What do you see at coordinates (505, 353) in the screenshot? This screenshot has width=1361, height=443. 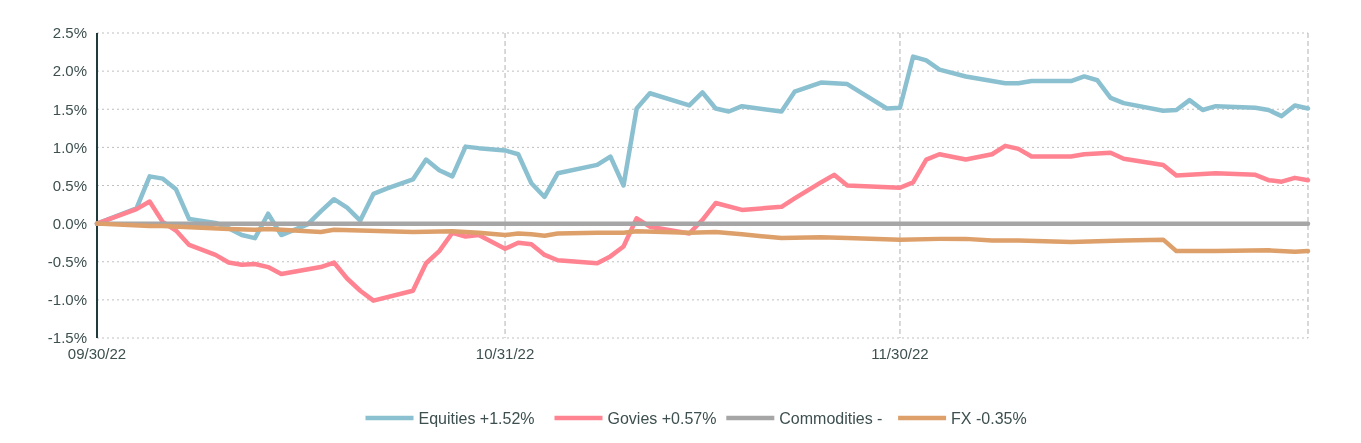 I see `x-tick-label: 10/31/22` at bounding box center [505, 353].